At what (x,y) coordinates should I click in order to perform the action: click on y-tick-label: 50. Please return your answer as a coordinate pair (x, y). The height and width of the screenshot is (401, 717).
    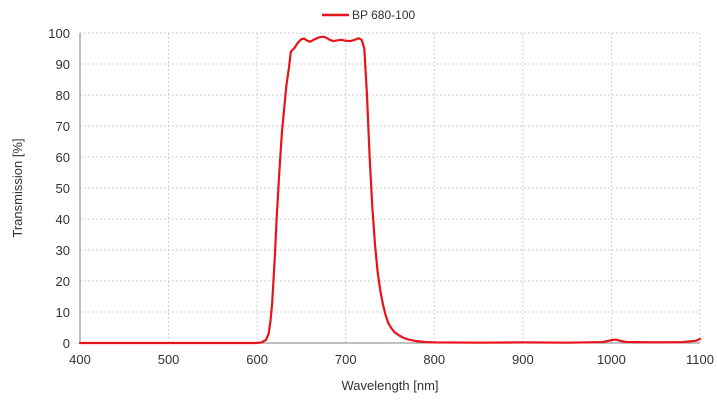
    Looking at the image, I should click on (63, 188).